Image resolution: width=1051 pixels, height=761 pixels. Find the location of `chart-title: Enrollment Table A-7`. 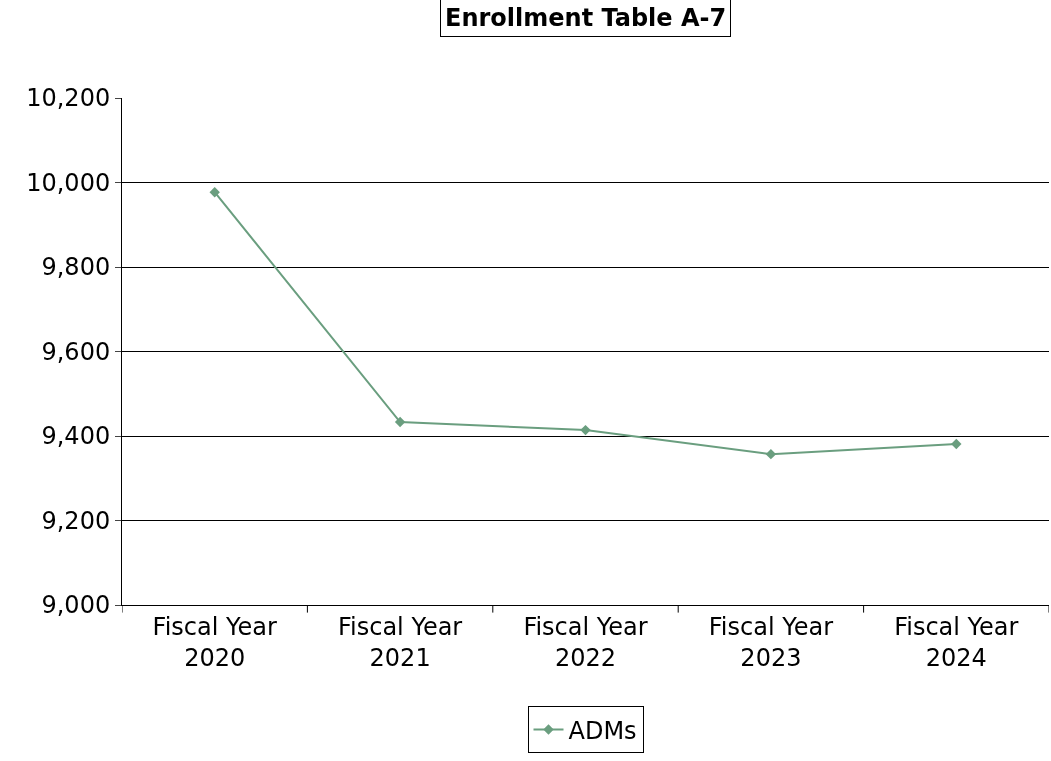

chart-title: Enrollment Table A-7 is located at coordinates (586, 18).